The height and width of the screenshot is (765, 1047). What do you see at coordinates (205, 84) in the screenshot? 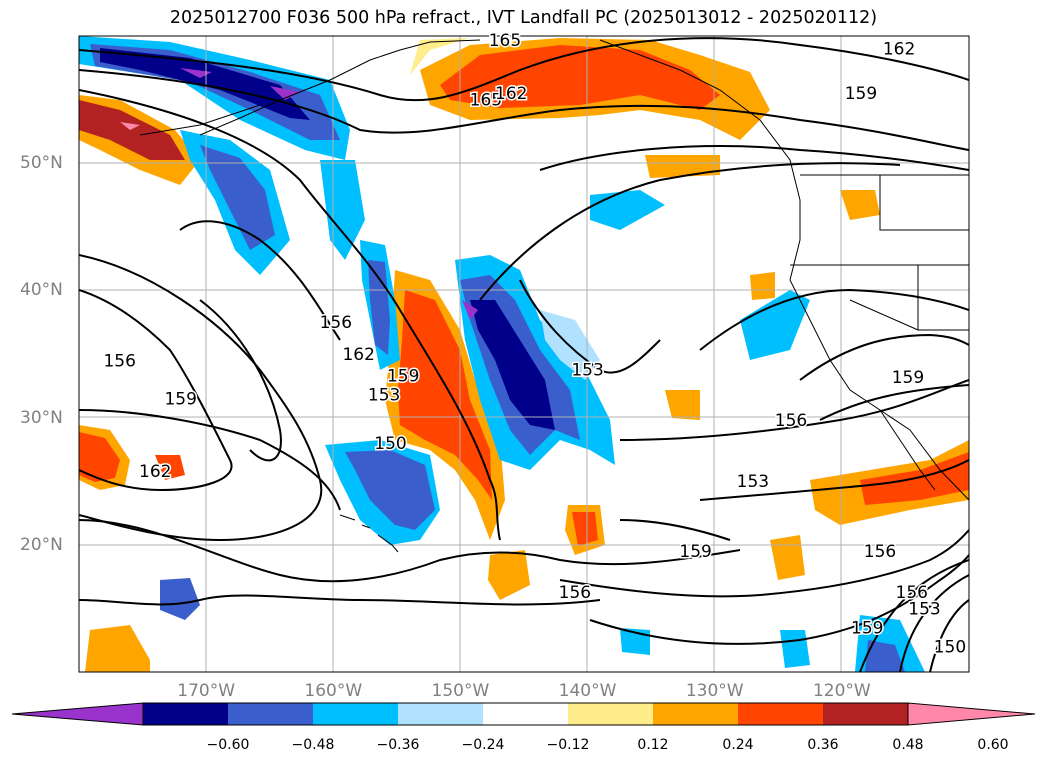
I see `shade-navy-north` at bounding box center [205, 84].